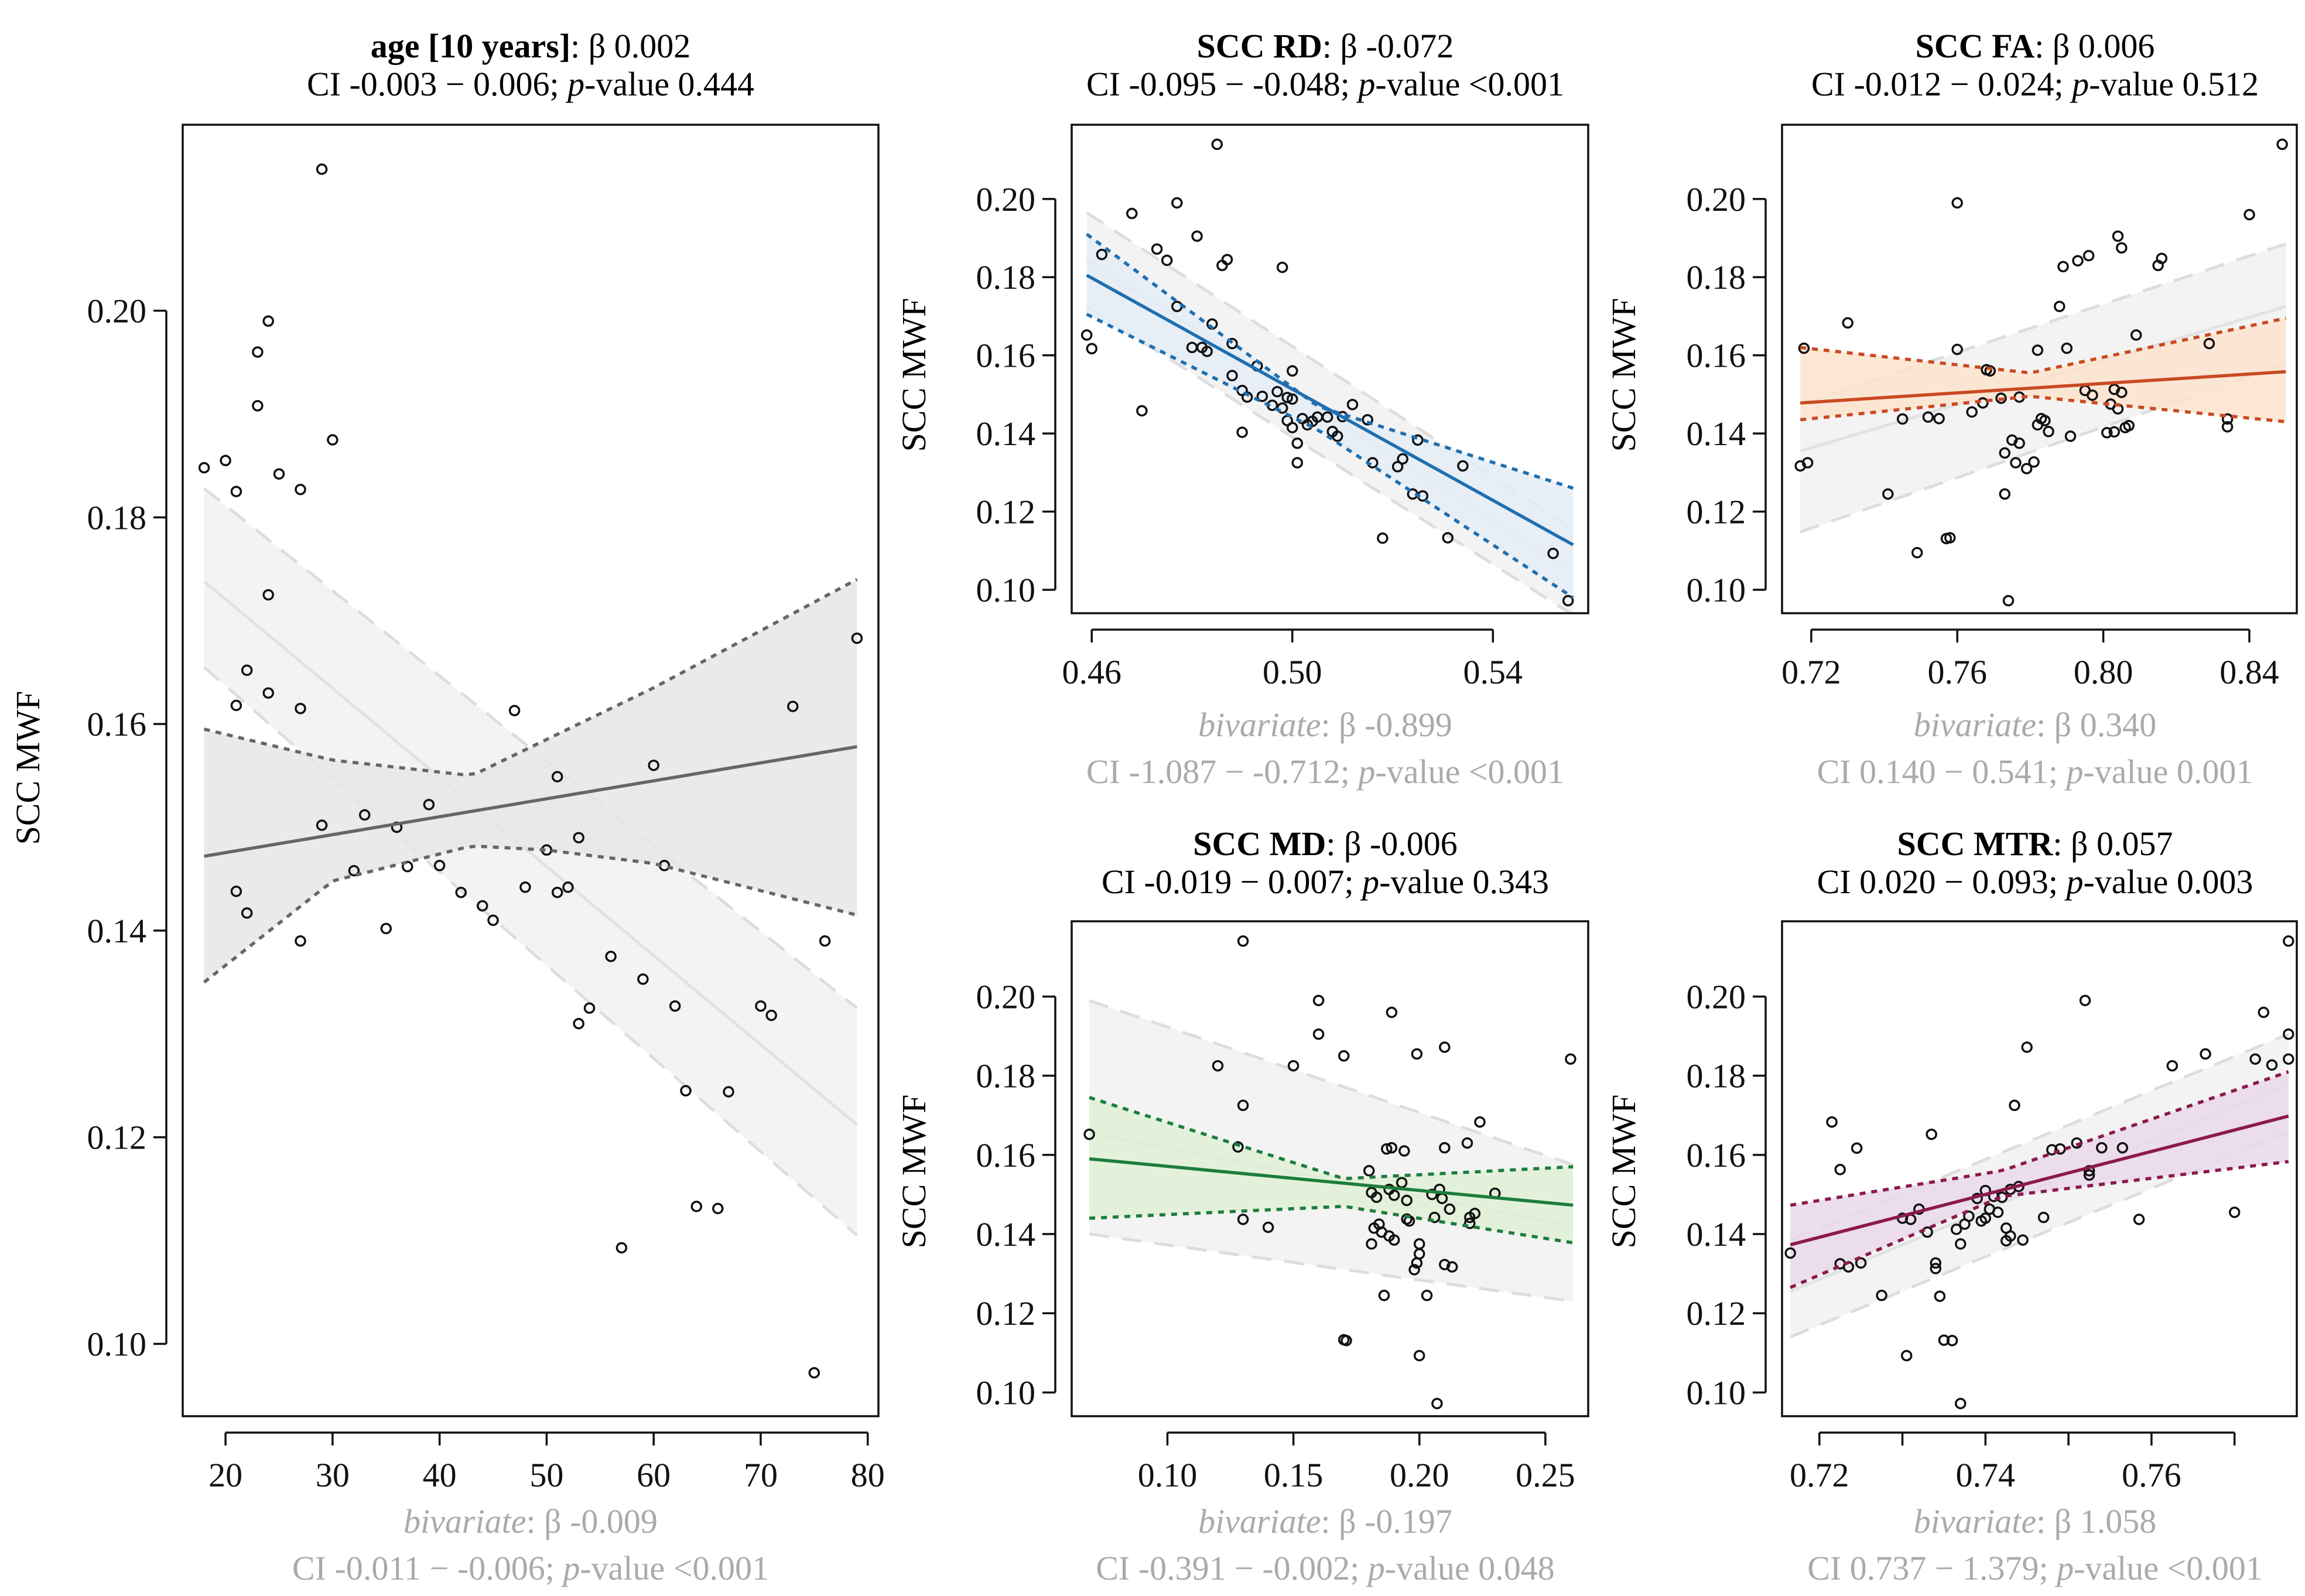 The width and height of the screenshot is (2305, 1596). Describe the element at coordinates (2035, 46) in the screenshot. I see `panel-fa-title-line1: SCC FA: β 0.006` at that location.